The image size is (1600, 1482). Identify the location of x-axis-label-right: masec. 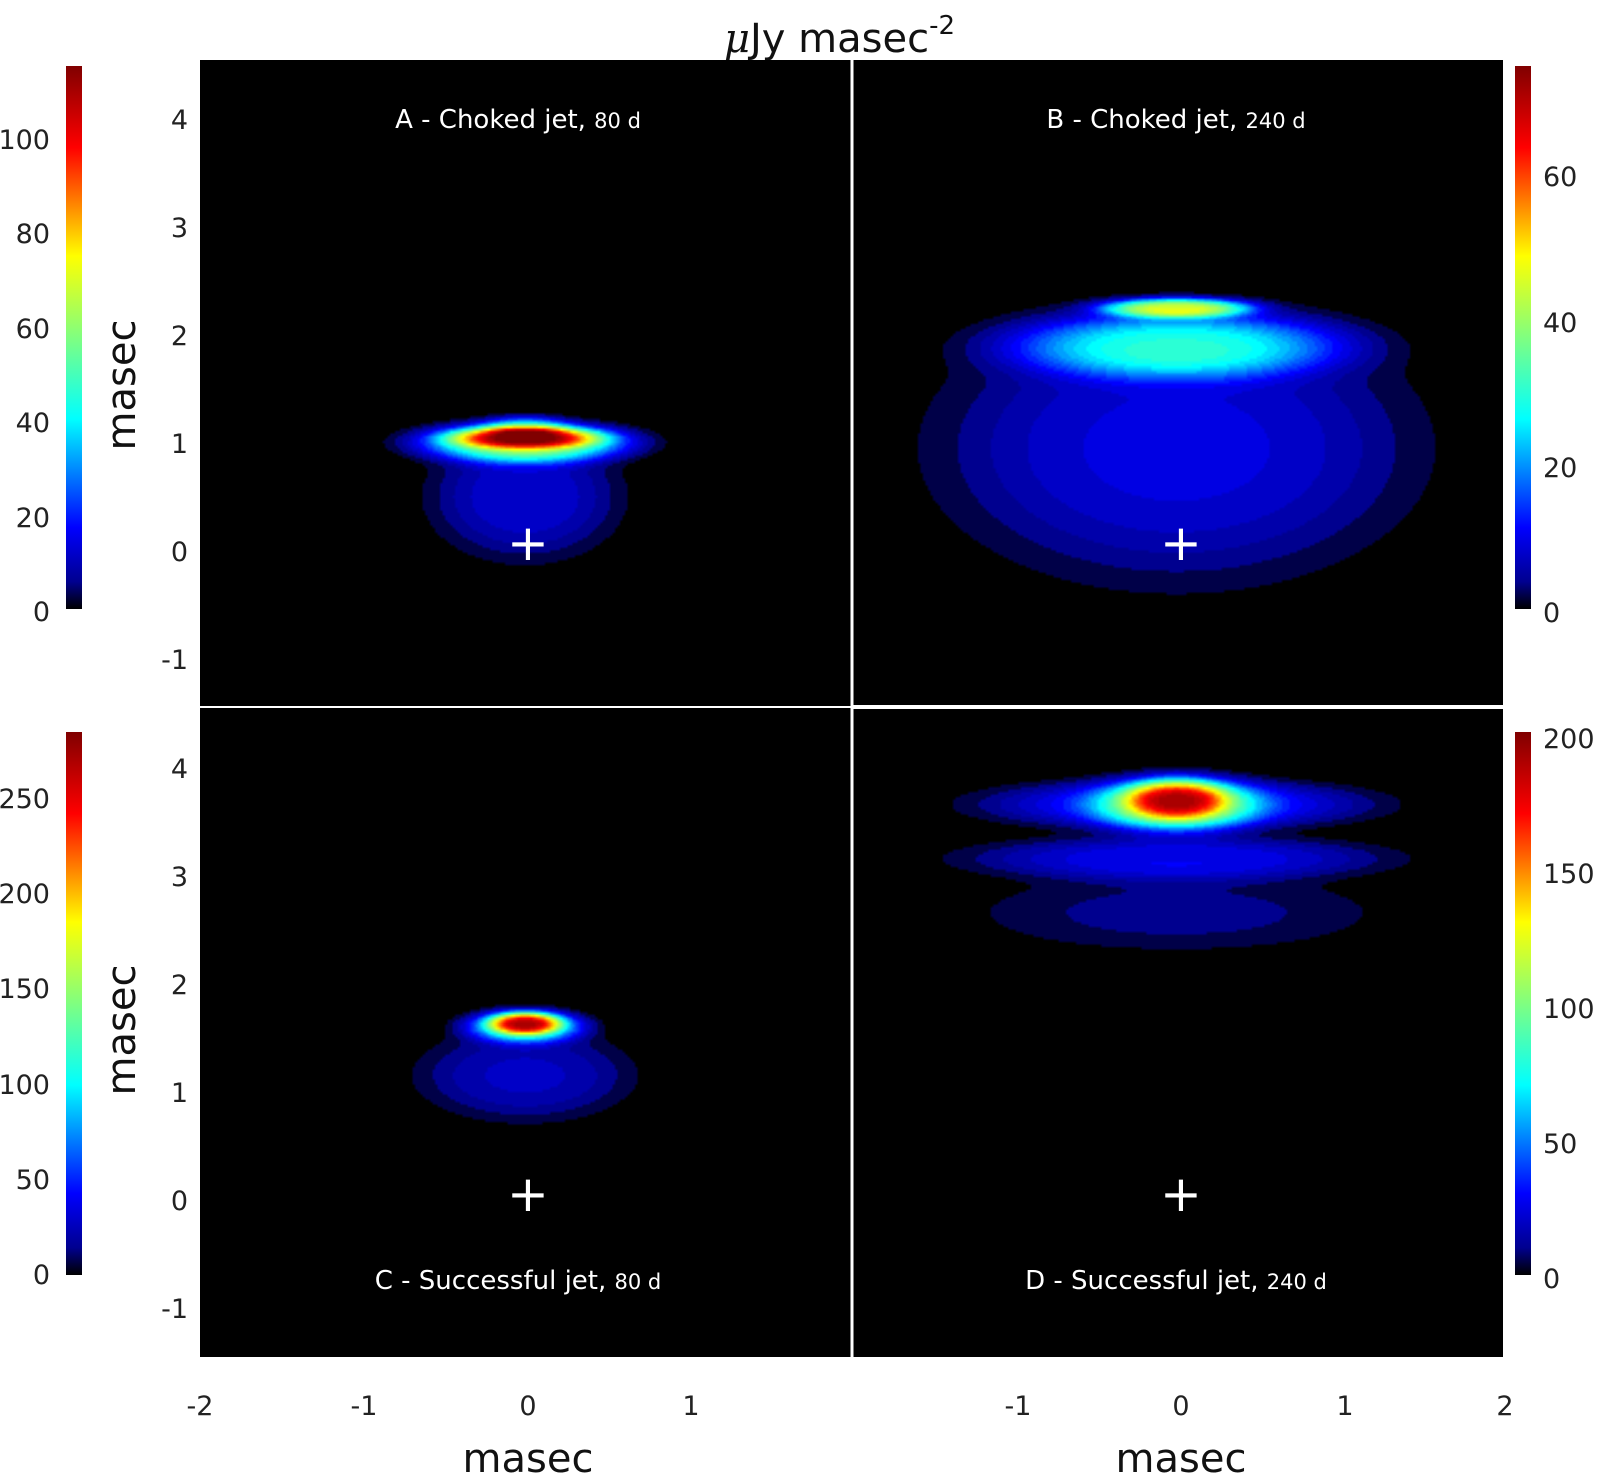
(1181, 1459).